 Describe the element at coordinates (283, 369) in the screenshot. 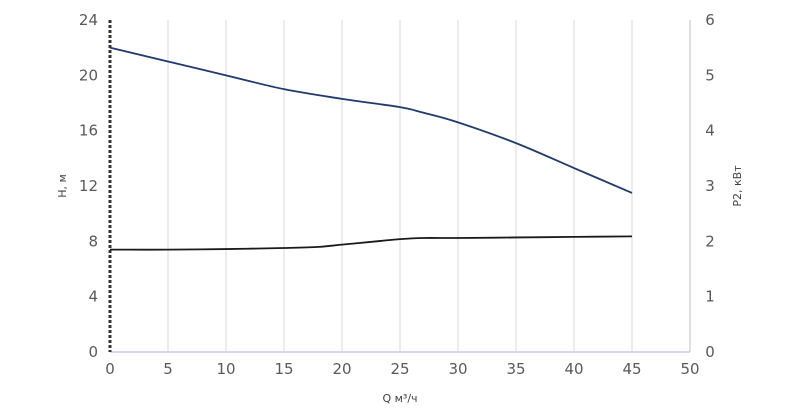

I see `x-tick-label: 15` at that location.